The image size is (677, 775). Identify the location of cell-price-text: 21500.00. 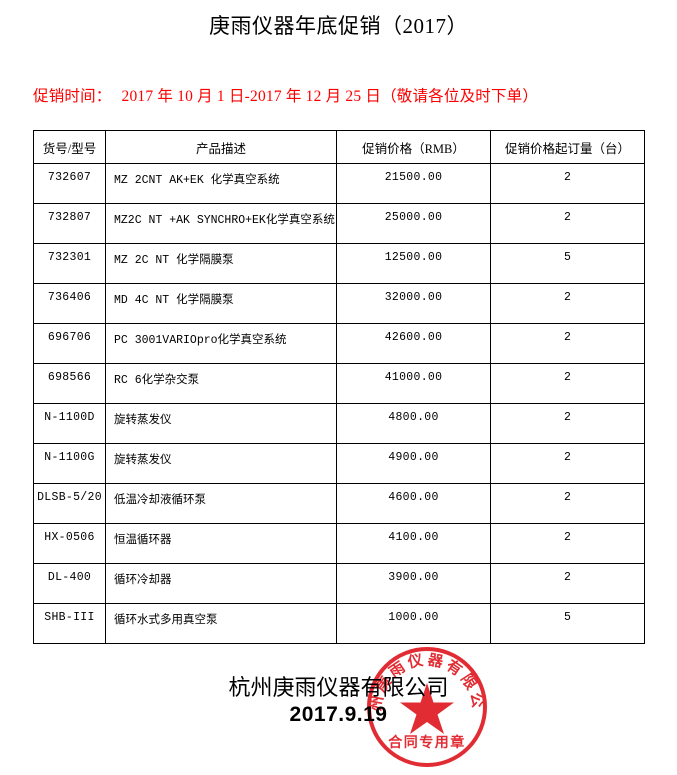
(413, 177).